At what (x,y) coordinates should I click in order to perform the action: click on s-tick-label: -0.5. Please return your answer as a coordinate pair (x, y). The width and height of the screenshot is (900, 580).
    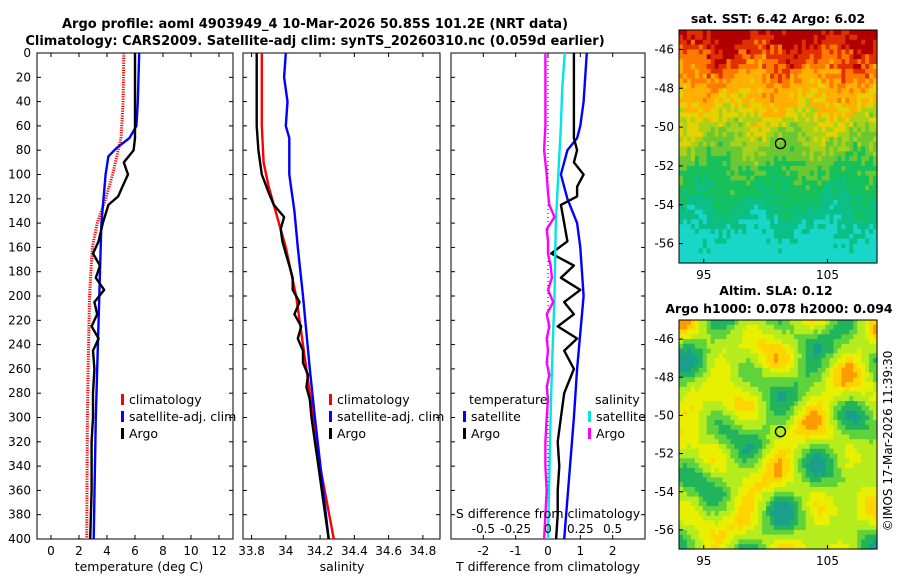
    Looking at the image, I should click on (483, 529).